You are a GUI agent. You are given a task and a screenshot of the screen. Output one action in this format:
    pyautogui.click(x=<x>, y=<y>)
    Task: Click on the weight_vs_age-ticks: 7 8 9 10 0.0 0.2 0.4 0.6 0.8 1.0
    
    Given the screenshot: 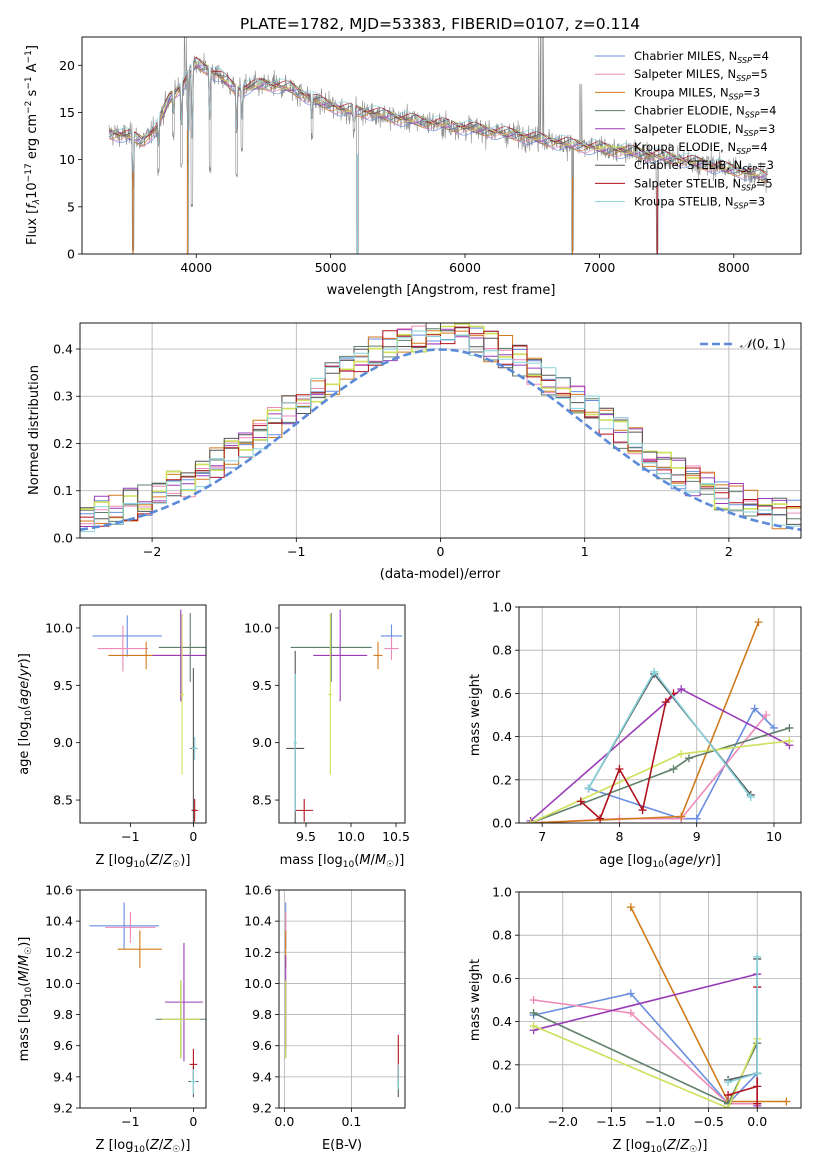 What is the action you would take?
    pyautogui.click(x=637, y=722)
    